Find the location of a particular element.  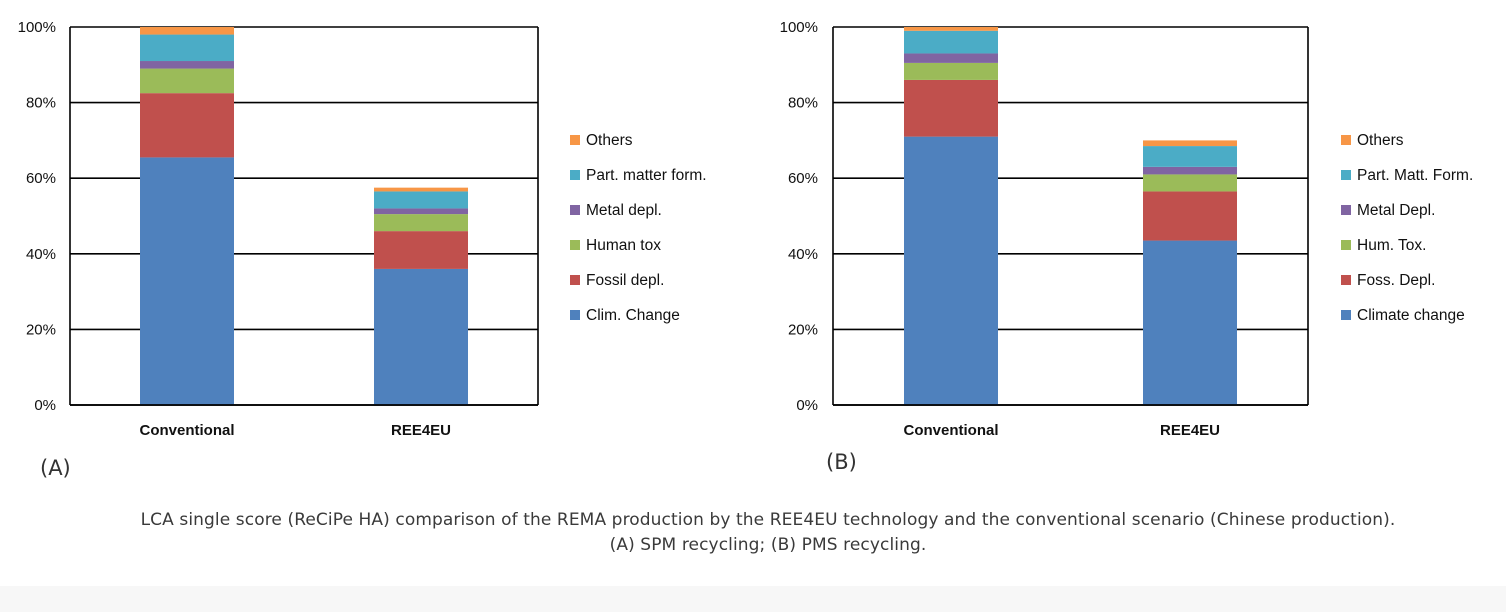

legend-label: Hum. Tox. is located at coordinates (1392, 245).